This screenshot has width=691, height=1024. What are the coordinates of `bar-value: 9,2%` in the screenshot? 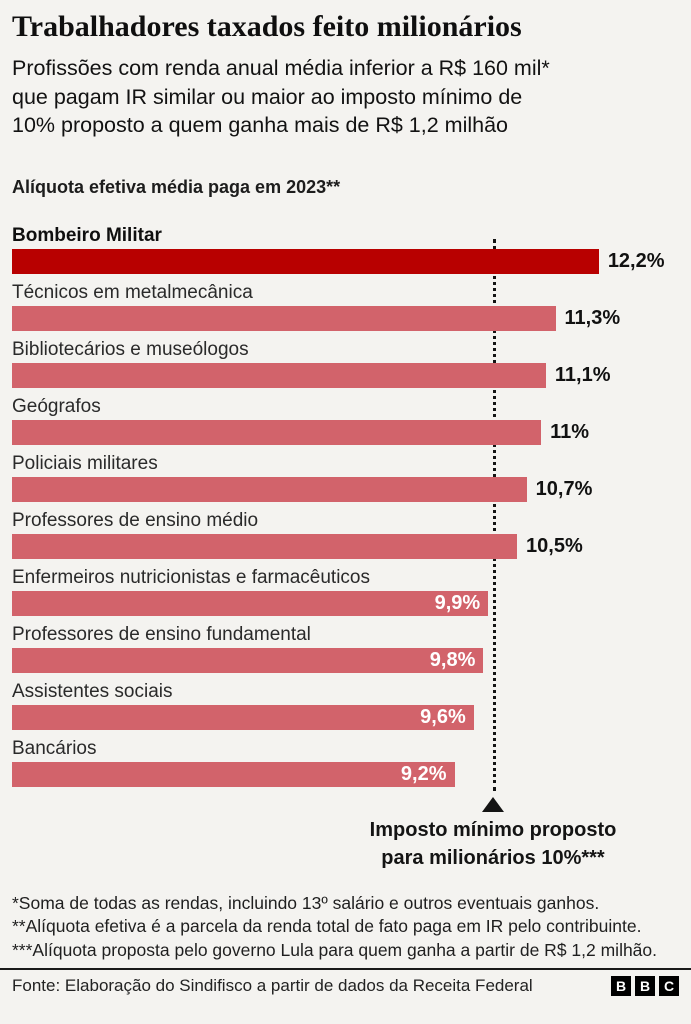 It's located at (423, 773).